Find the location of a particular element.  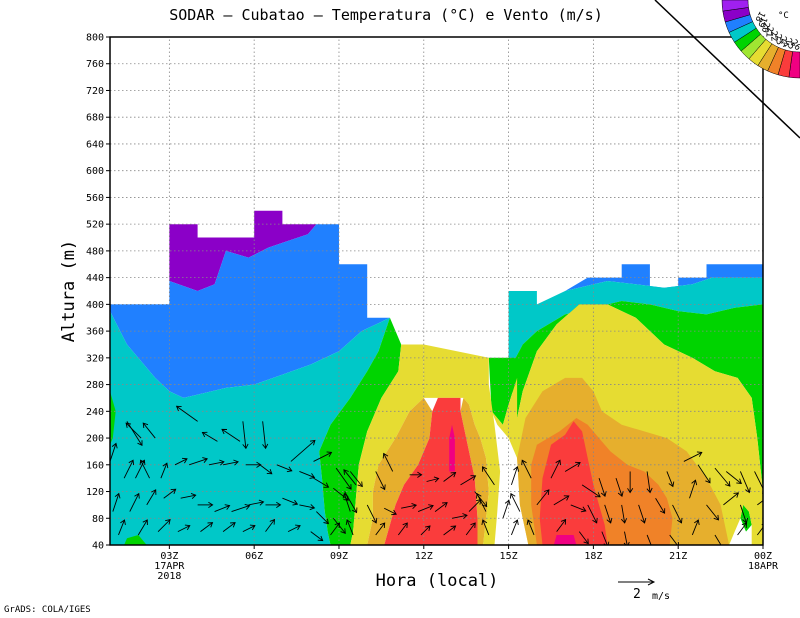

x-tick-label: 09Z is located at coordinates (339, 556).